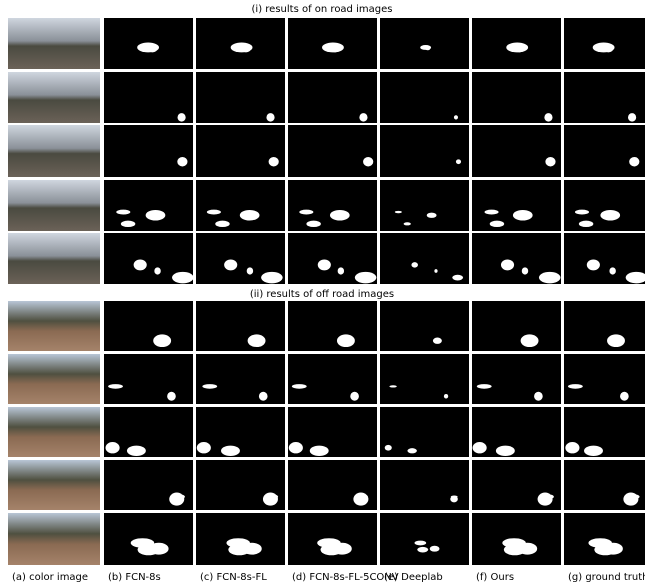  Describe the element at coordinates (50, 577) in the screenshot. I see `column-label: (a) color image` at that location.